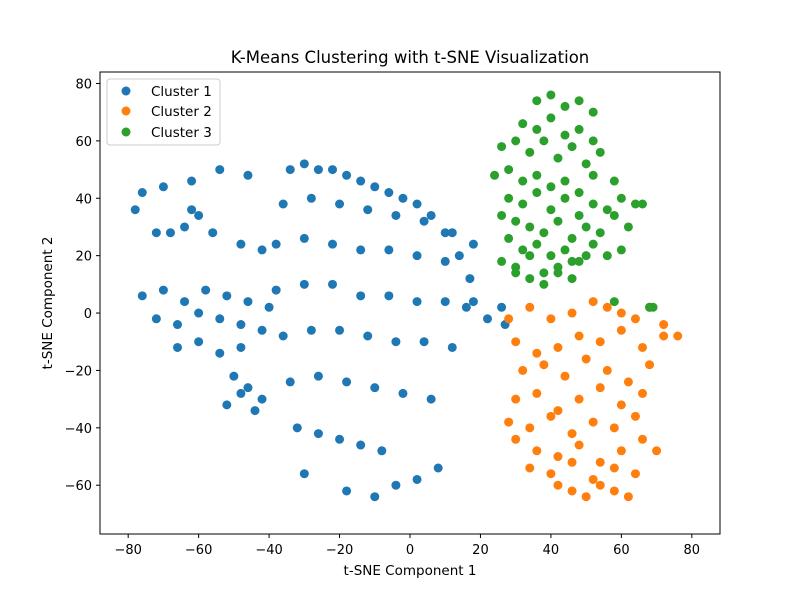 The width and height of the screenshot is (800, 600). I want to click on x-tick-label: 20, so click(480, 550).